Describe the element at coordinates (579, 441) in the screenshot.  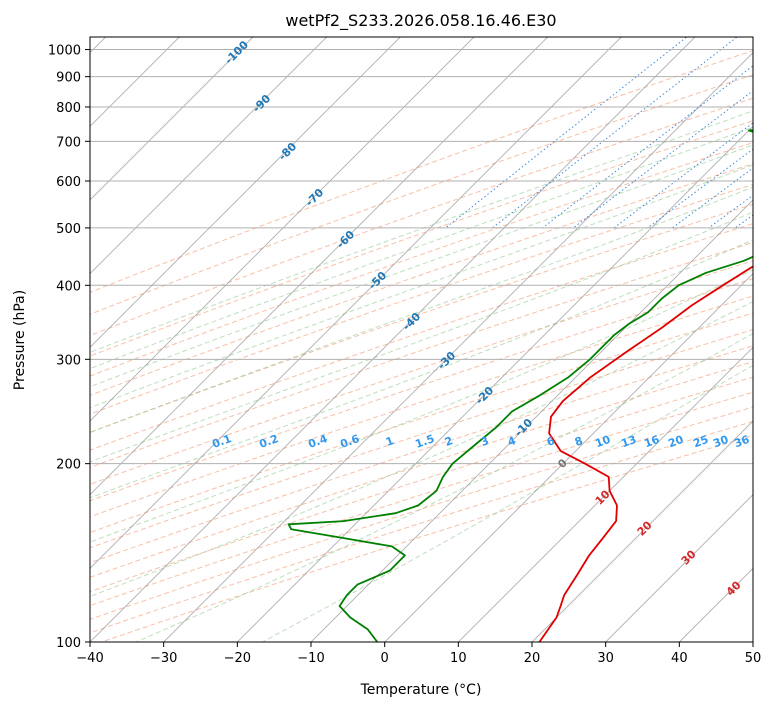
I see `mixing-ratio-label: 8` at that location.